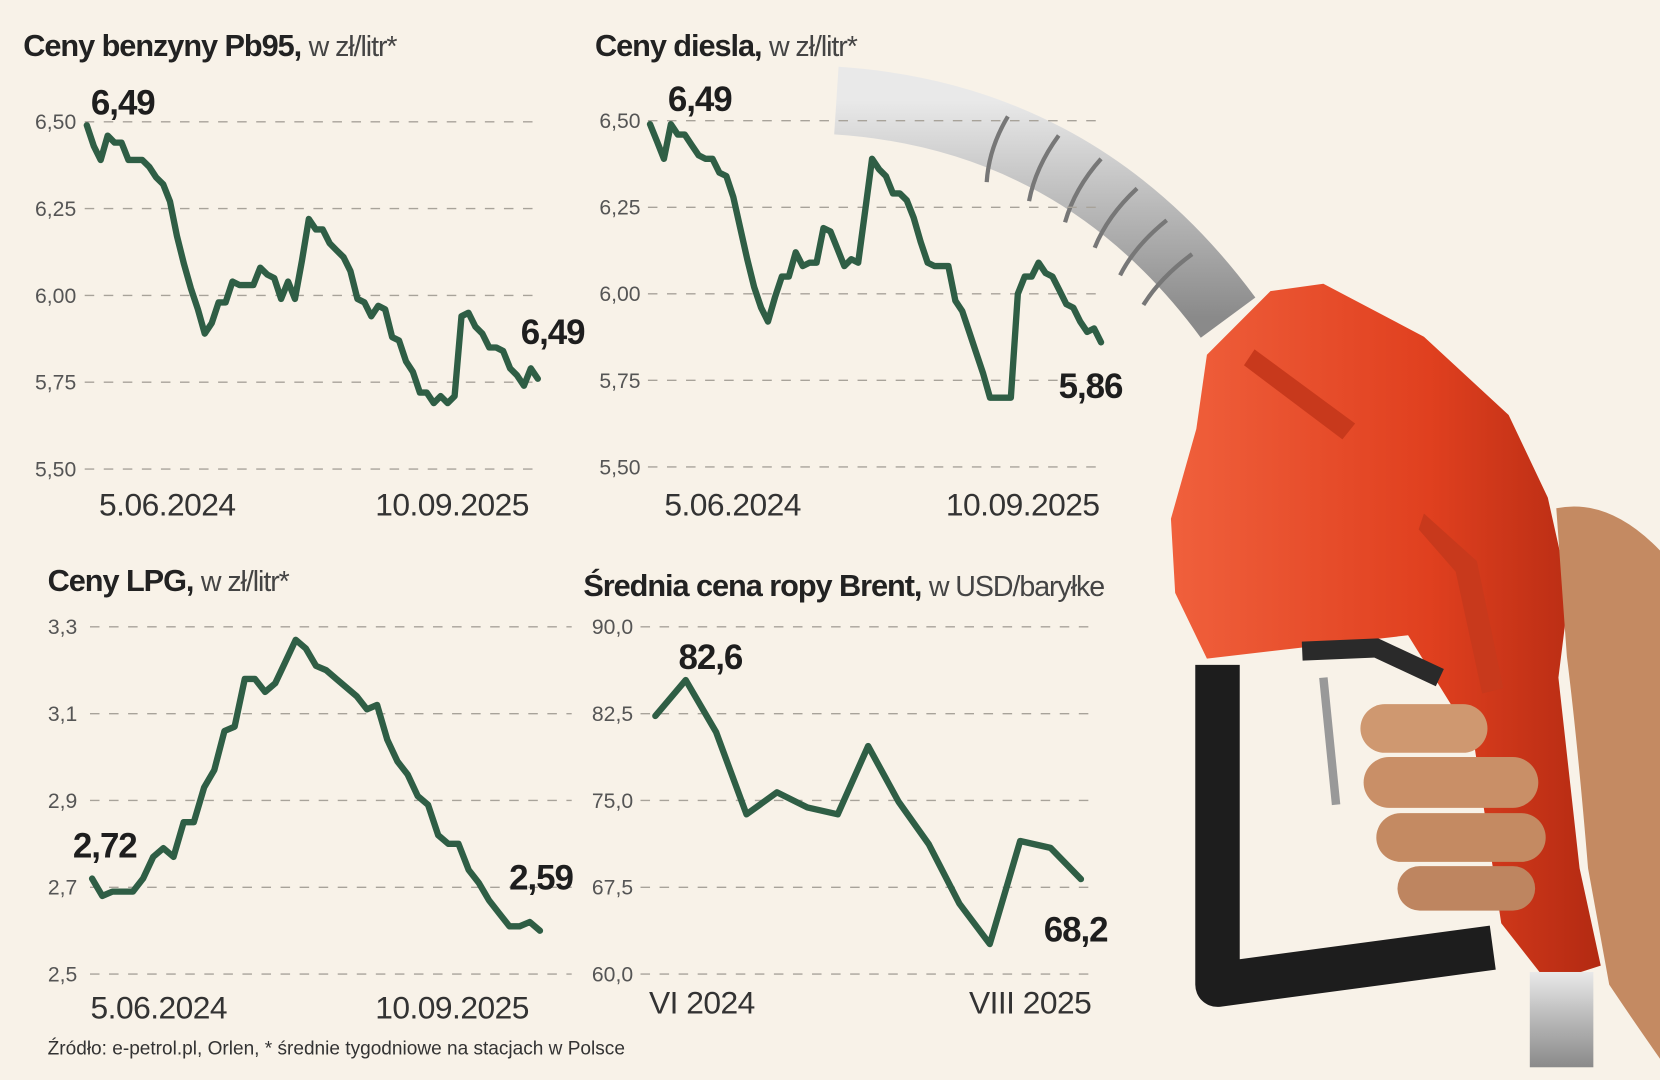  I want to click on chart-title-lpg: Ceny LPG, w zł/litr*, so click(168, 581).